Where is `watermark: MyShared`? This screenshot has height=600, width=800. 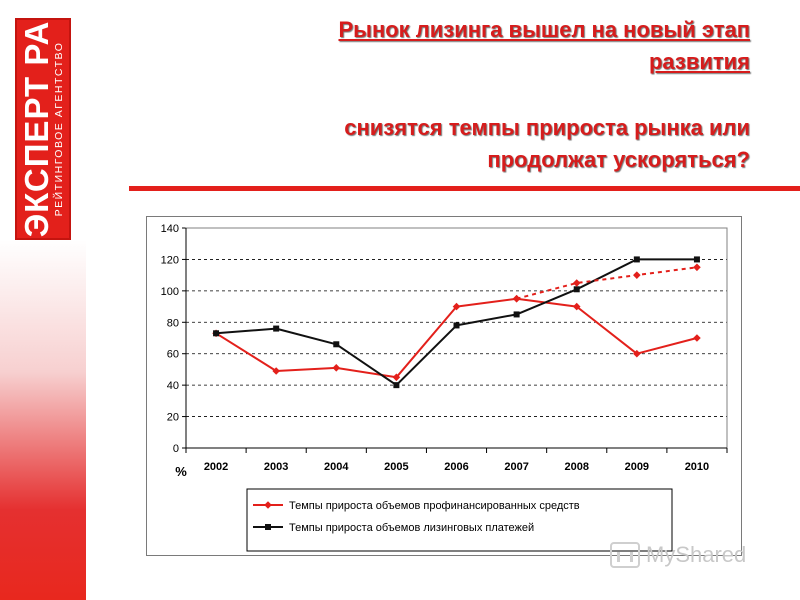
watermark: MyShared is located at coordinates (695, 555).